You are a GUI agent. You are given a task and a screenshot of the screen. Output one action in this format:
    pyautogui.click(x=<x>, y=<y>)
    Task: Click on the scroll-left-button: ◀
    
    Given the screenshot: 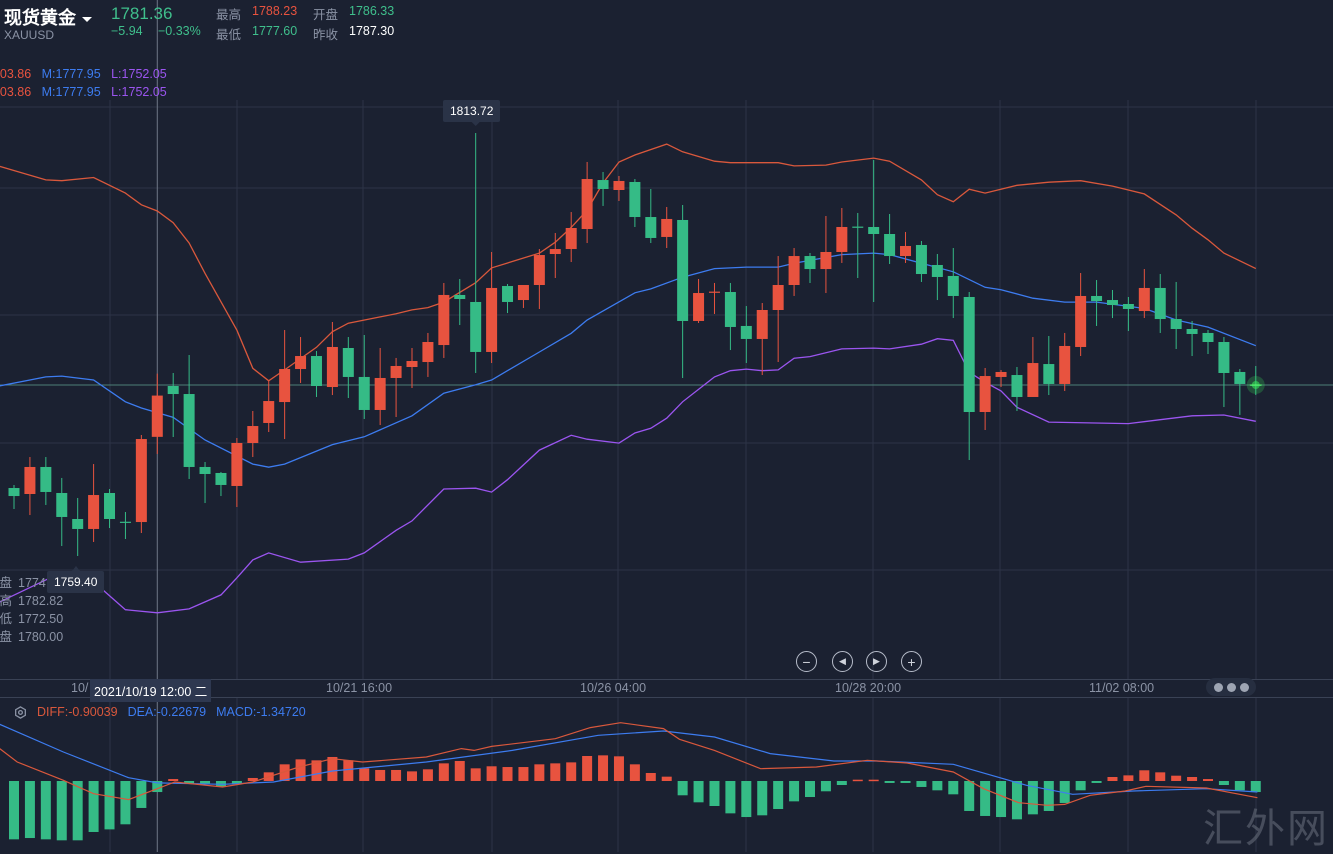 What is the action you would take?
    pyautogui.click(x=842, y=661)
    